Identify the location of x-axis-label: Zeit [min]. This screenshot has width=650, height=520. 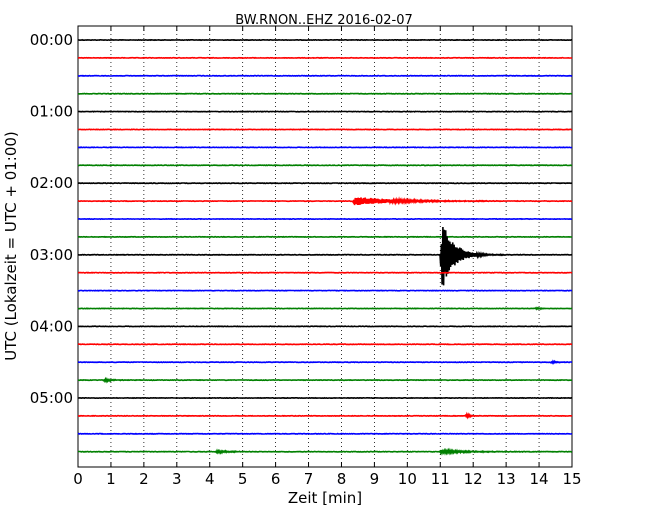
(325, 498).